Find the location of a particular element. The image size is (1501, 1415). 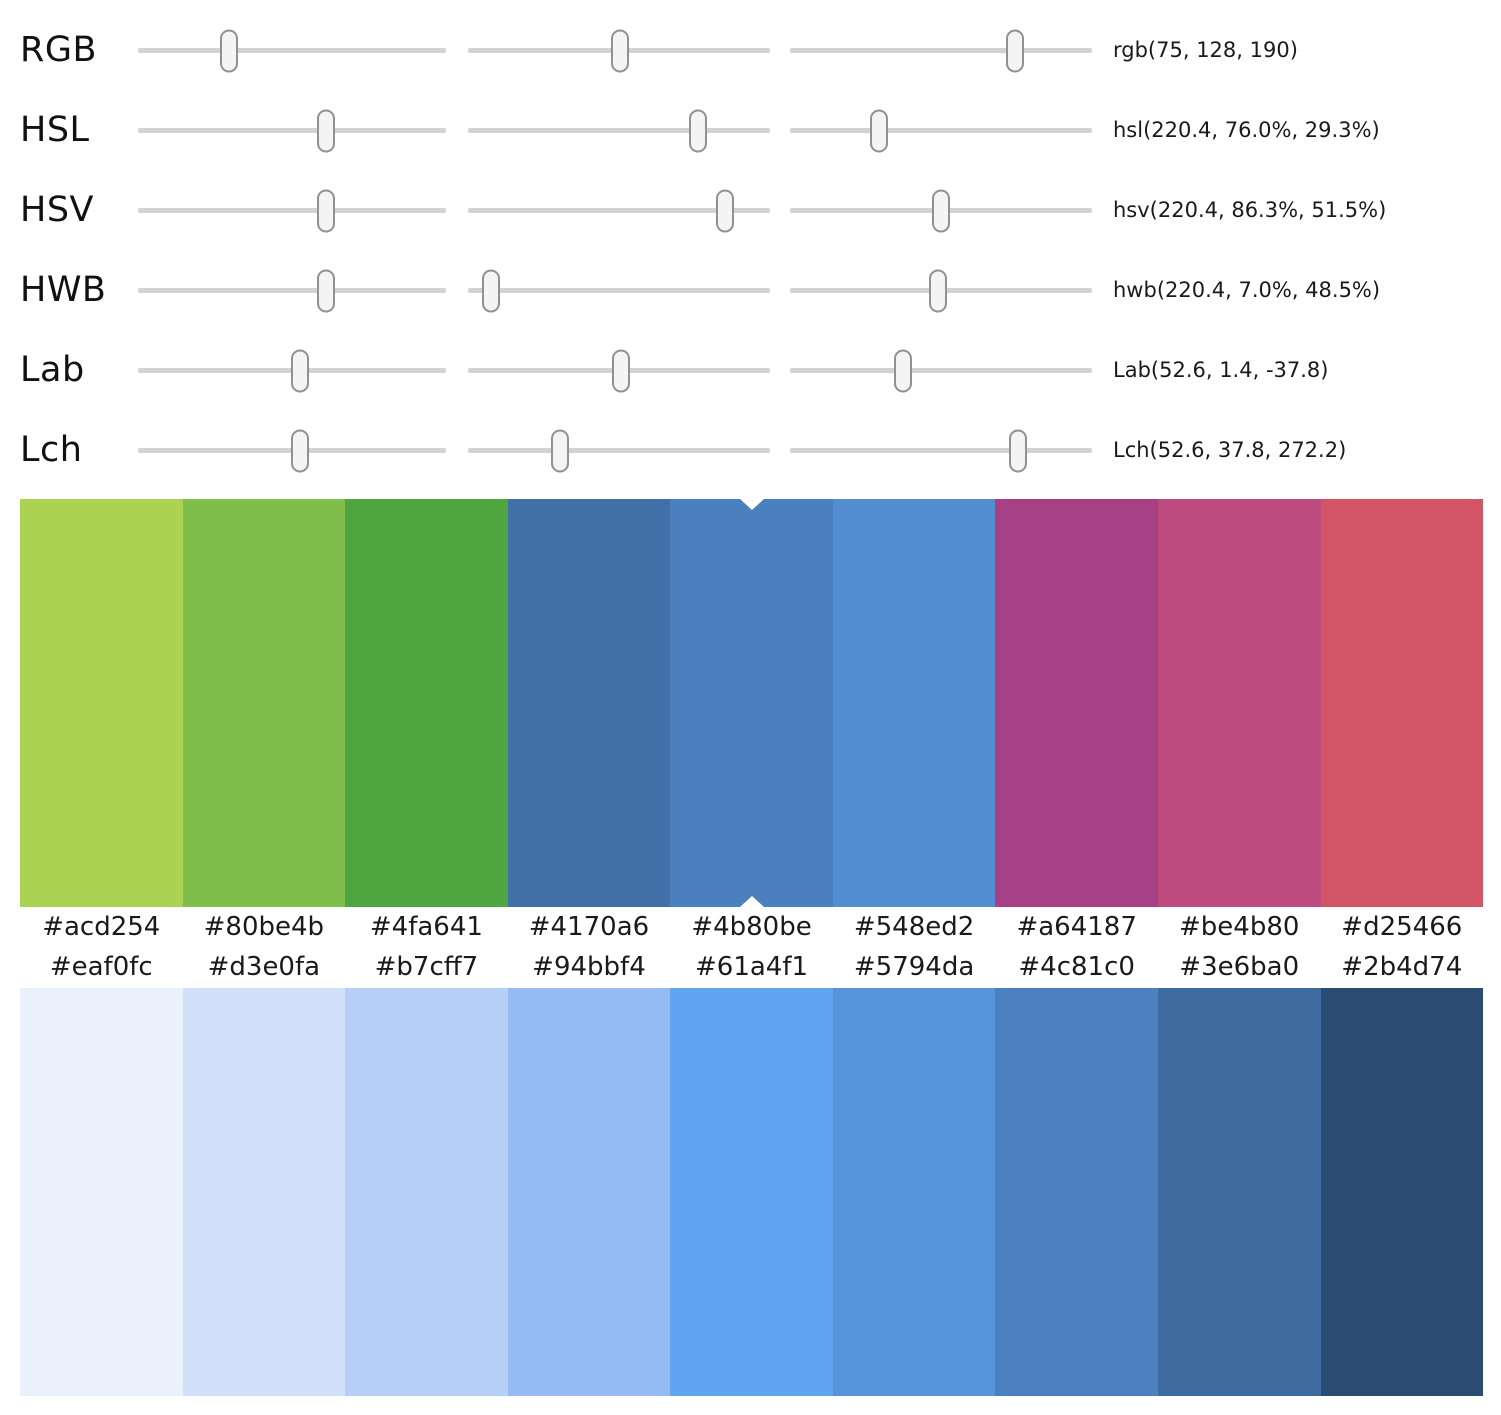

colorspace-label-hsv: HSV is located at coordinates (57, 210).